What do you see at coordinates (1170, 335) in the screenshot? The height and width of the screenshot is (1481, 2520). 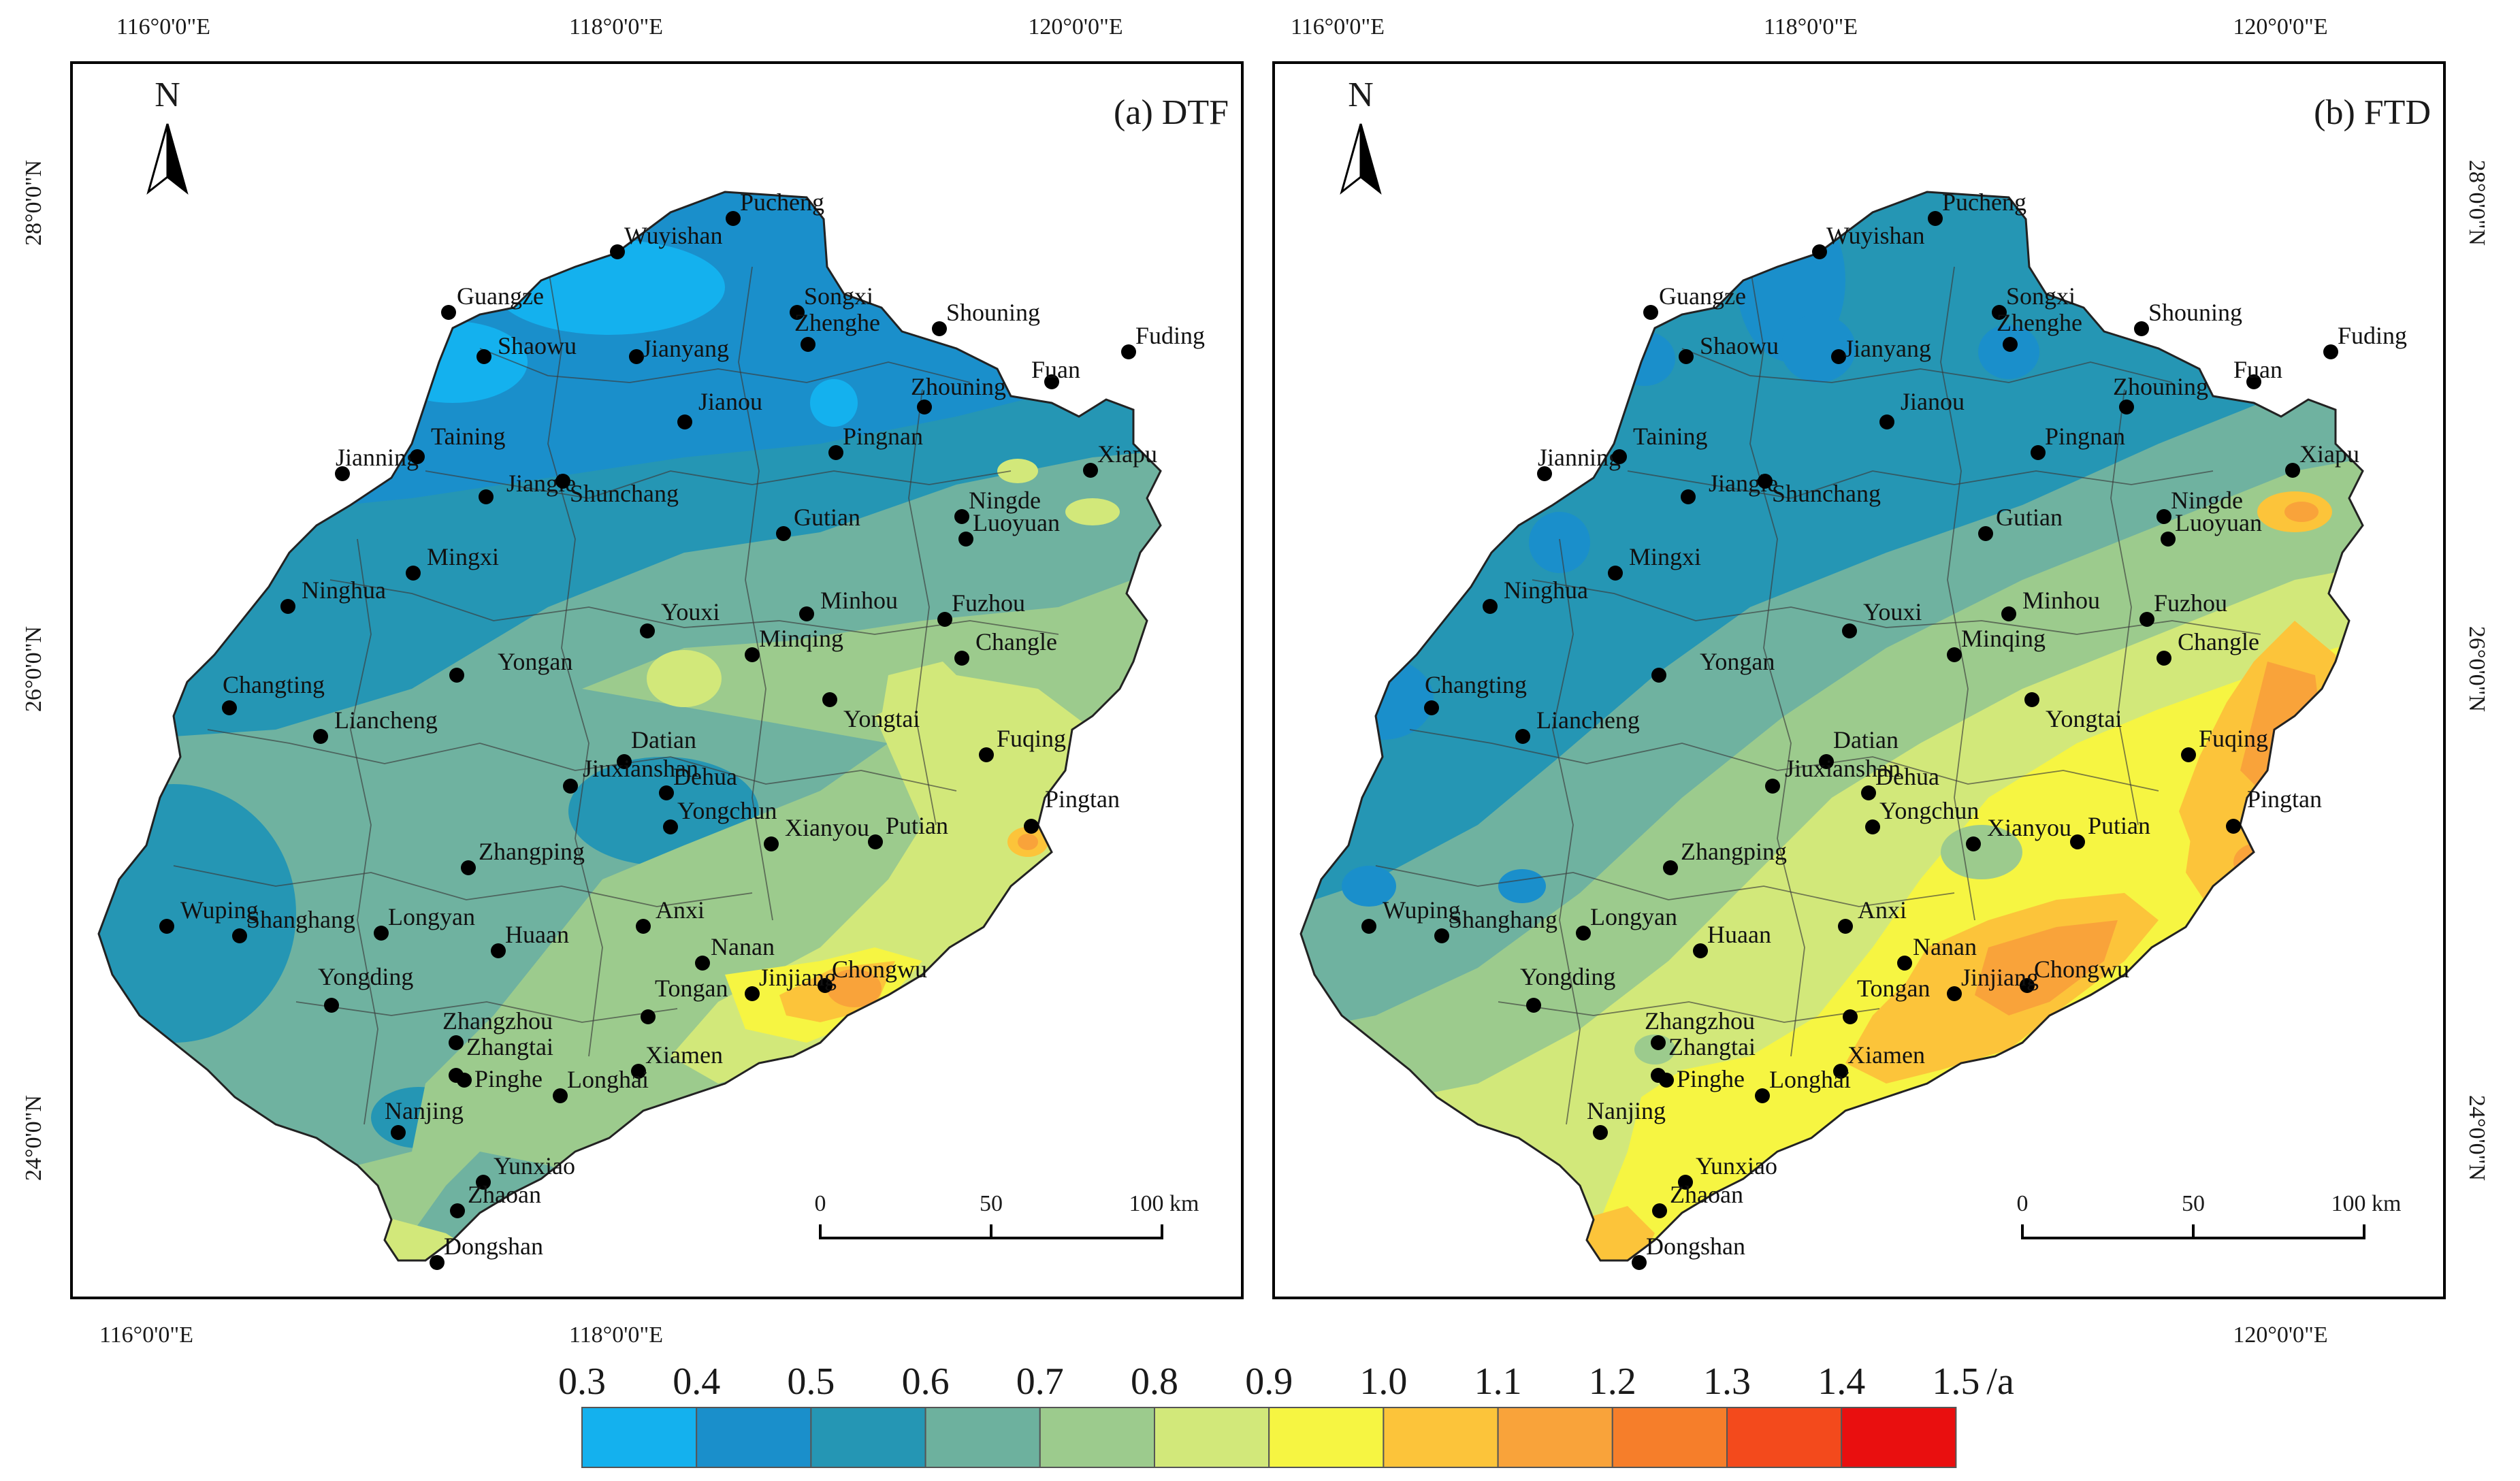 I see `city-label: Fuding` at bounding box center [1170, 335].